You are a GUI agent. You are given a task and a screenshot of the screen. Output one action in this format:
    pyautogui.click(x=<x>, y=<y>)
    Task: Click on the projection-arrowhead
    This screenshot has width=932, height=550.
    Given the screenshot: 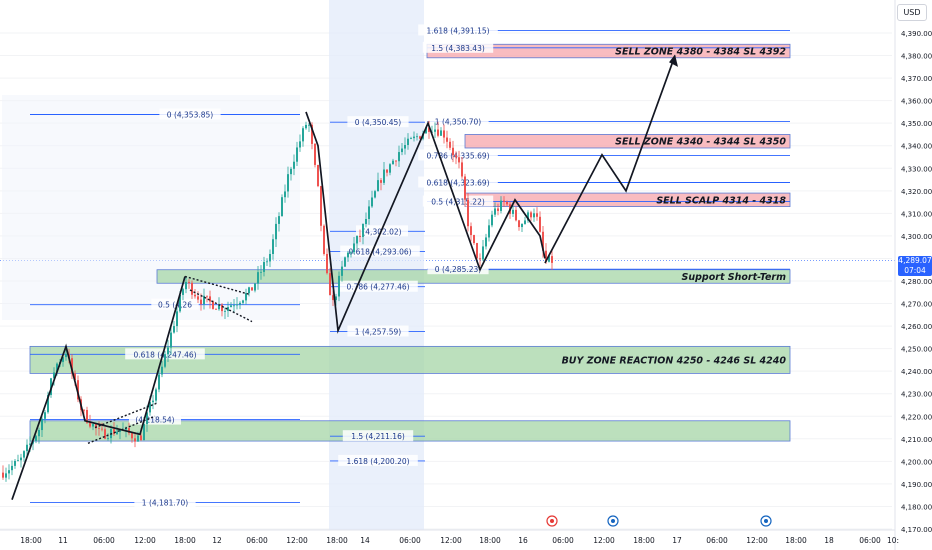 What is the action you would take?
    pyautogui.click(x=673, y=60)
    